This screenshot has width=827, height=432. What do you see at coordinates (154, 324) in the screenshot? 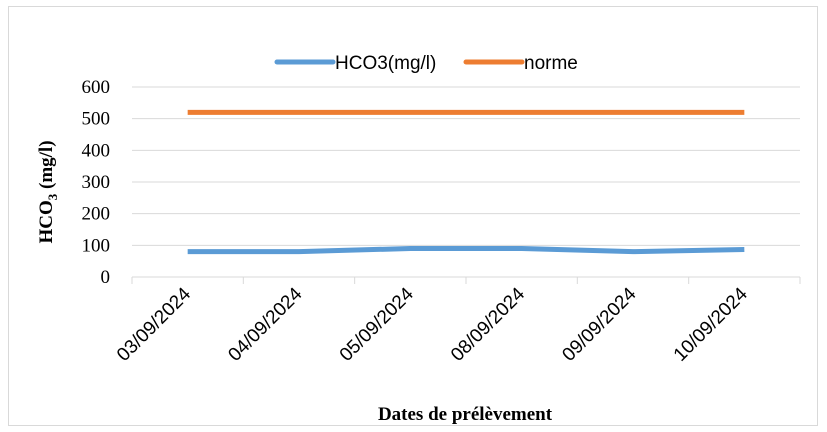
I see `x-tick-label: 03/09/2024` at bounding box center [154, 324].